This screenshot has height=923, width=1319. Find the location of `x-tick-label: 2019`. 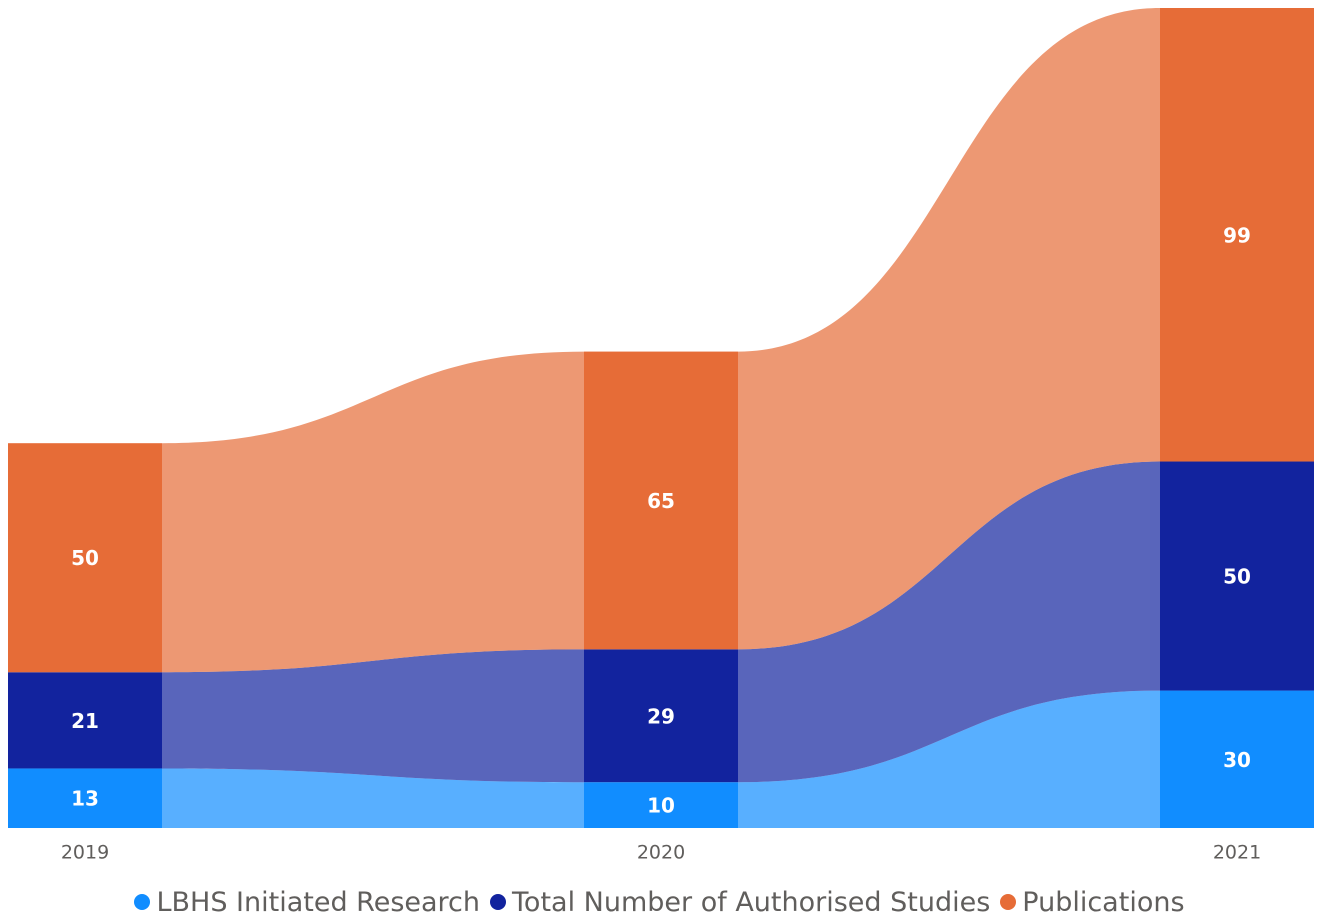

x-tick-label: 2019 is located at coordinates (85, 853).